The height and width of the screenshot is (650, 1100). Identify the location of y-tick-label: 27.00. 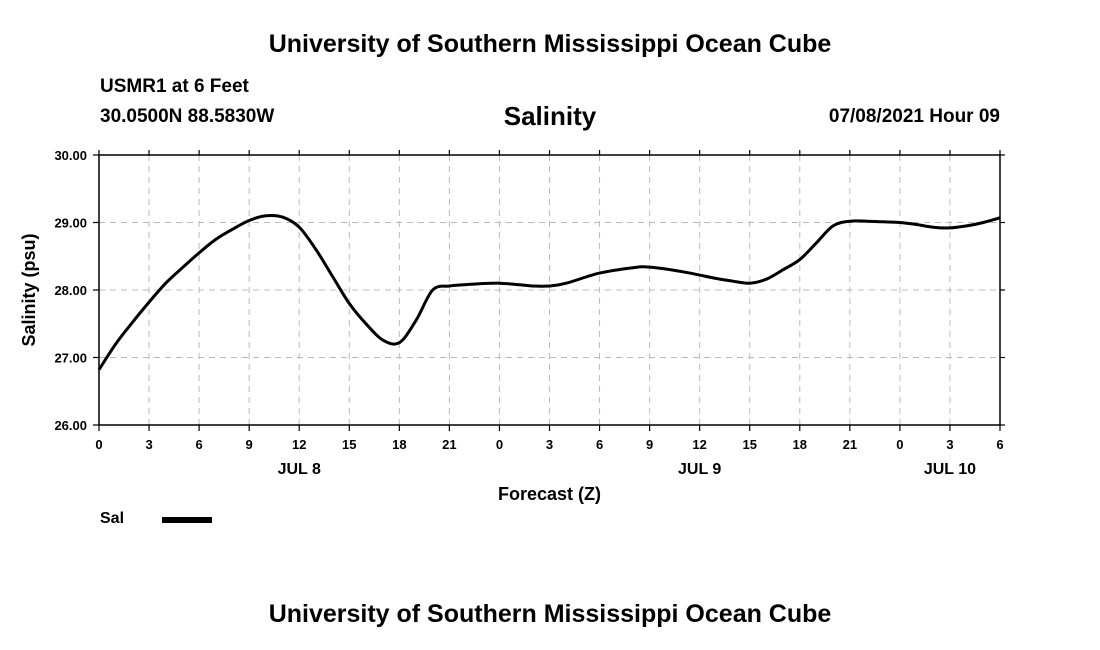
(70, 358).